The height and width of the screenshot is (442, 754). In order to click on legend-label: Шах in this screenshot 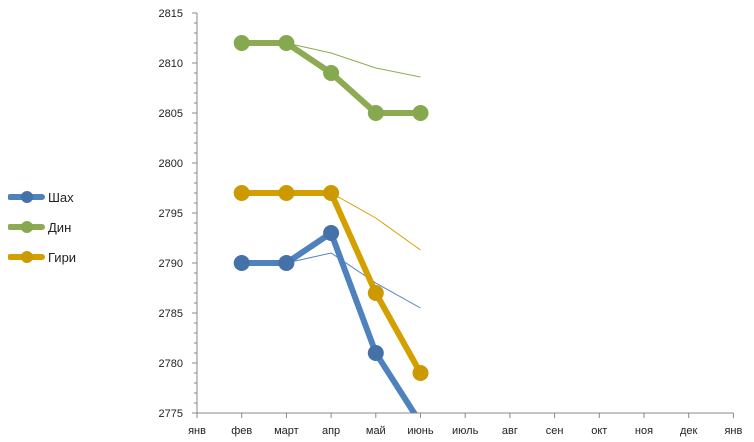, I will do `click(61, 197)`.